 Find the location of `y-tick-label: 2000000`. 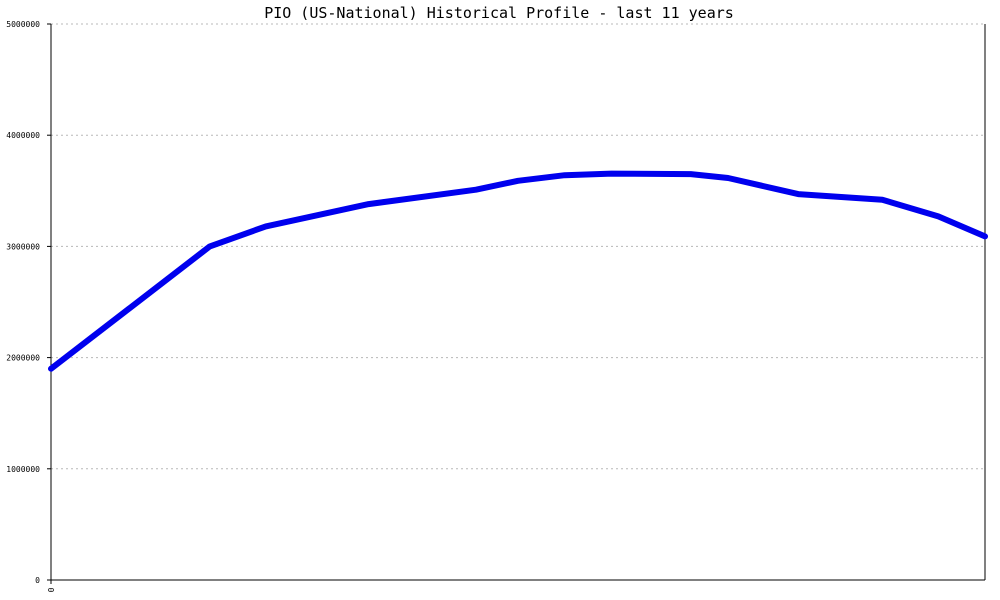

y-tick-label: 2000000 is located at coordinates (23, 358).